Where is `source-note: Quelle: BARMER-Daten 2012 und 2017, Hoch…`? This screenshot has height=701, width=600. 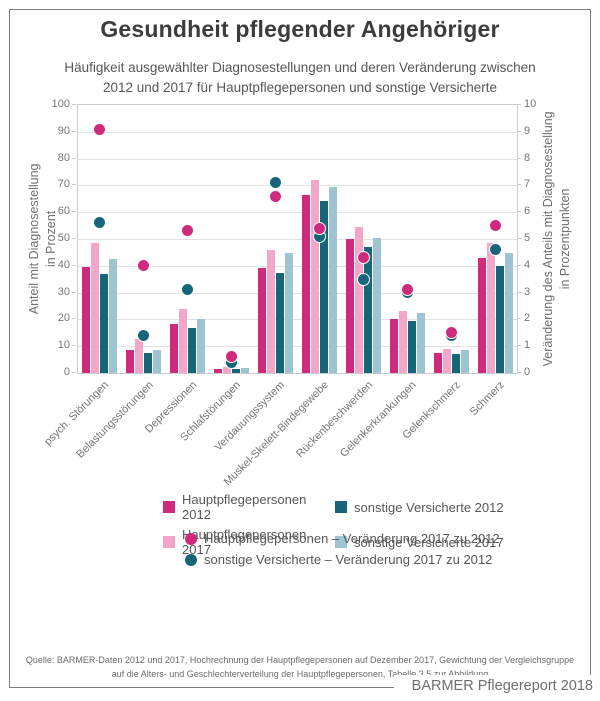
source-note: Quelle: BARMER-Daten 2012 und 2017, Hoch… is located at coordinates (300, 668).